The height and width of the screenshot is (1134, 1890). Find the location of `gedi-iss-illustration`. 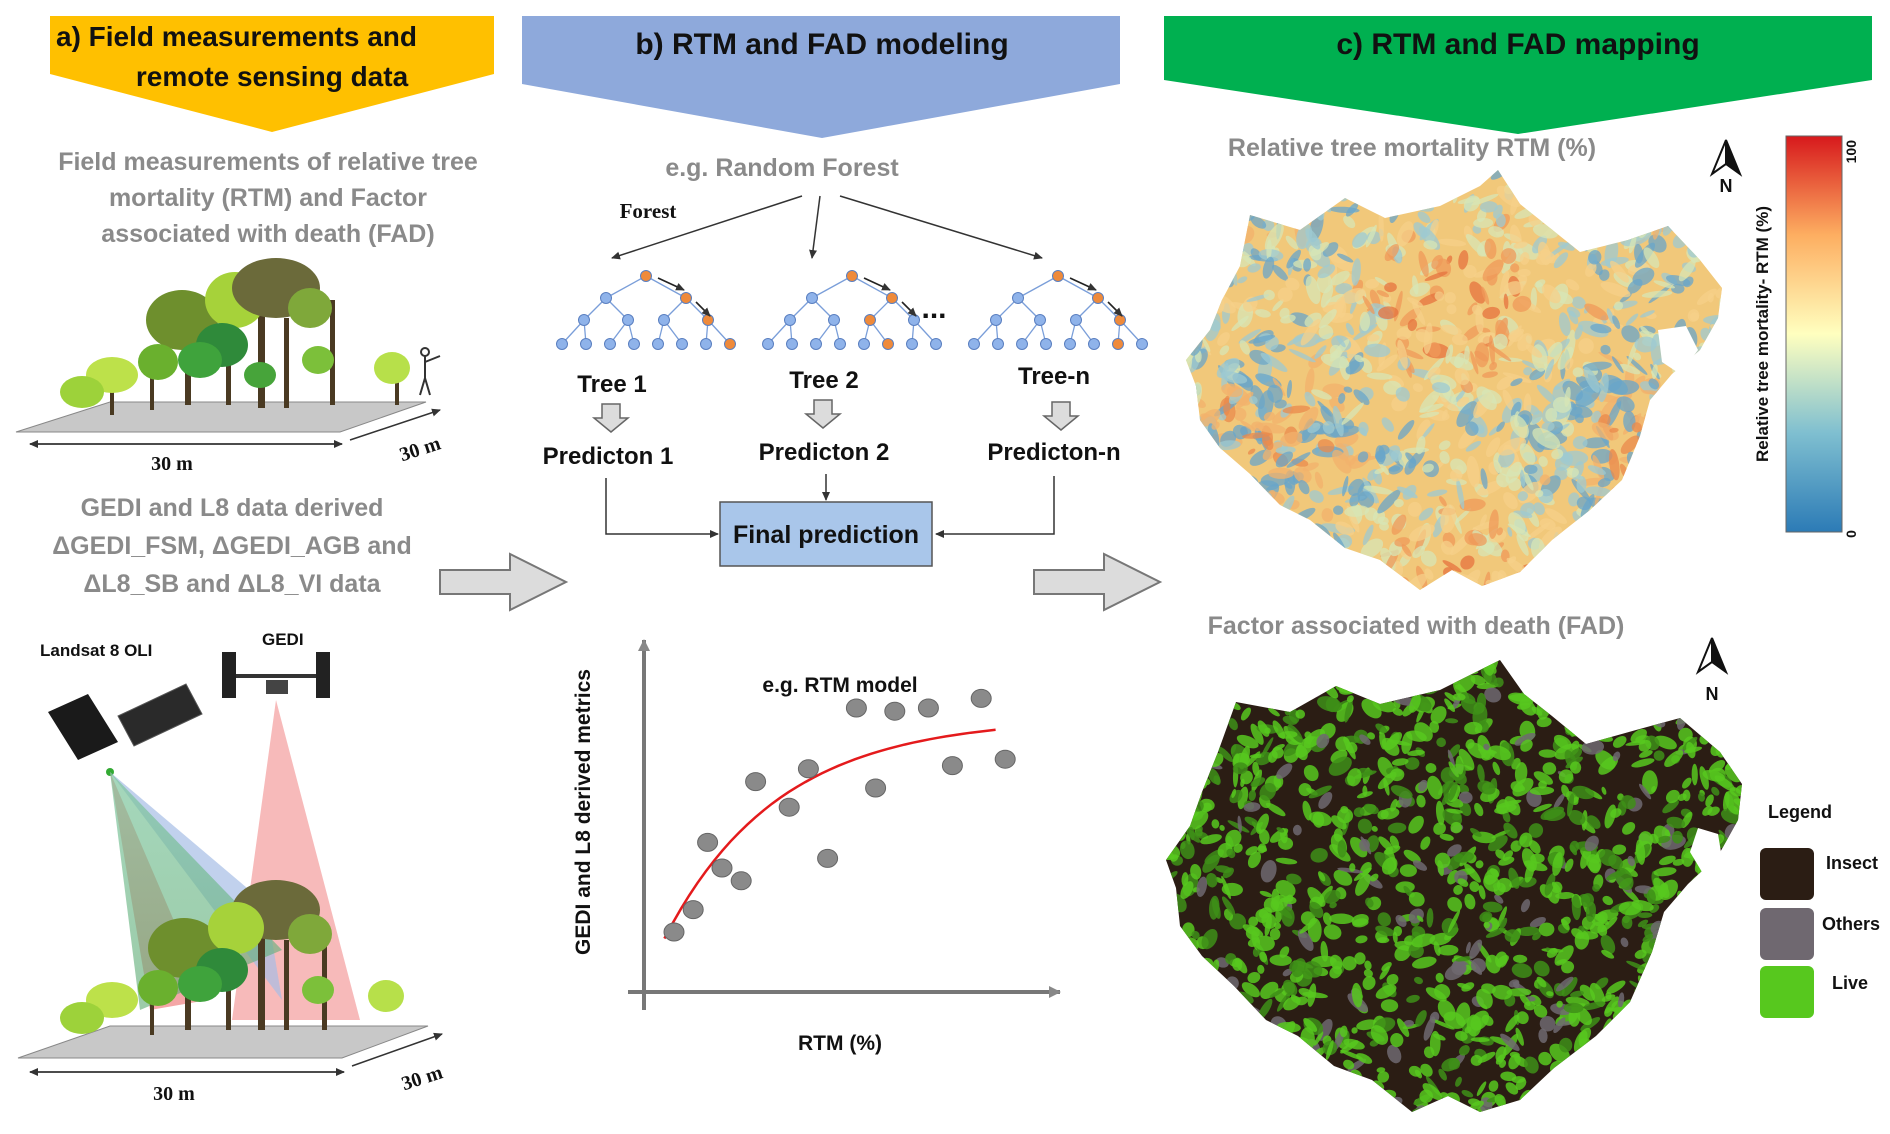

gedi-iss-illustration is located at coordinates (276, 675).